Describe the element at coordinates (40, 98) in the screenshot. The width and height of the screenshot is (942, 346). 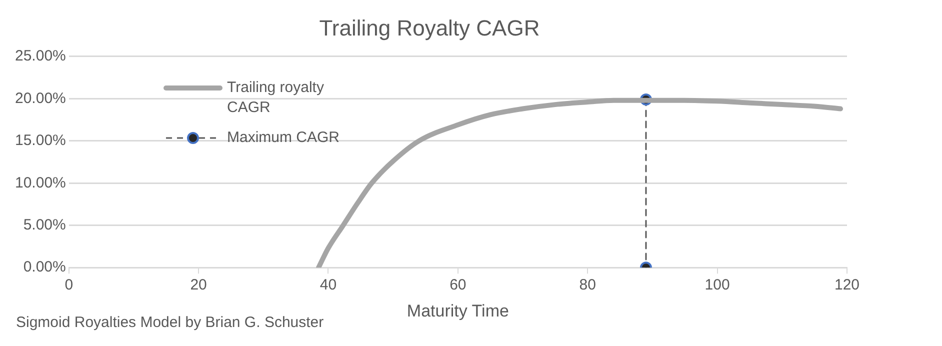
I see `y-tick-label: 20.00%` at that location.